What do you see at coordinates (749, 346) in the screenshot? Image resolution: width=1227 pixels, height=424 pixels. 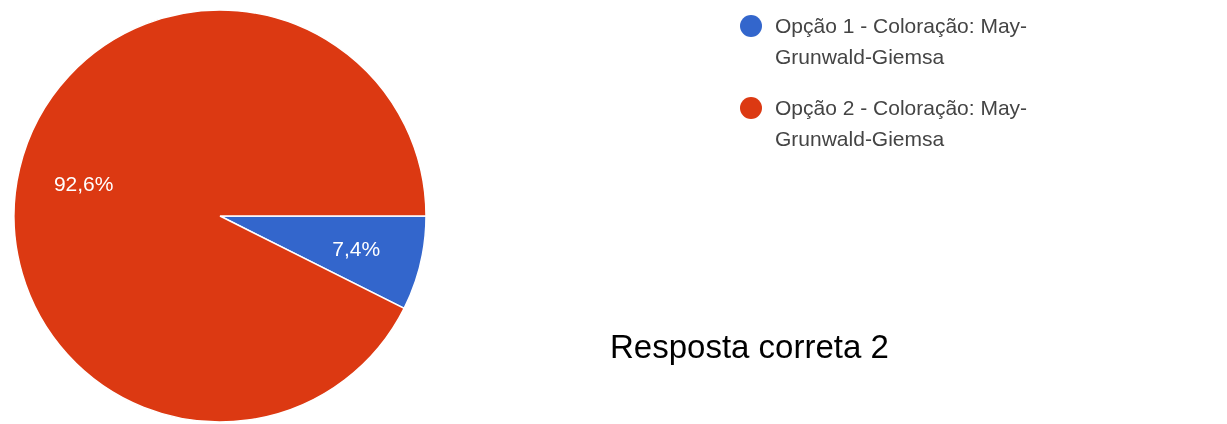 I see `text: Resposta correta 2` at bounding box center [749, 346].